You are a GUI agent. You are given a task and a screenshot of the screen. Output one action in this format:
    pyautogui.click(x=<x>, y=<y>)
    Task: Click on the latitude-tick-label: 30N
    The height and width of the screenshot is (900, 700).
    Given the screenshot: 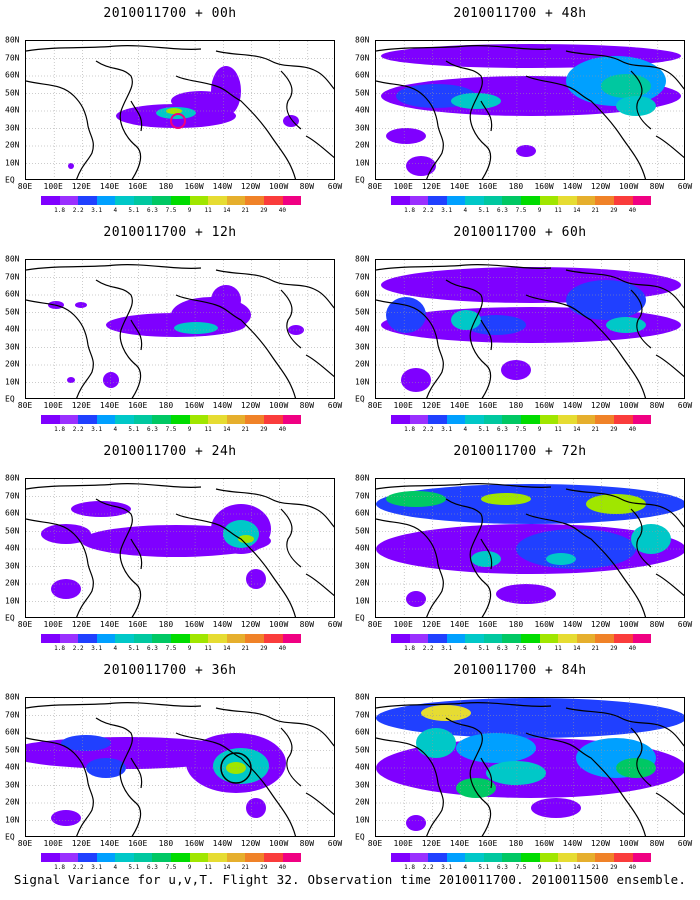 What is the action you would take?
    pyautogui.click(x=12, y=784)
    